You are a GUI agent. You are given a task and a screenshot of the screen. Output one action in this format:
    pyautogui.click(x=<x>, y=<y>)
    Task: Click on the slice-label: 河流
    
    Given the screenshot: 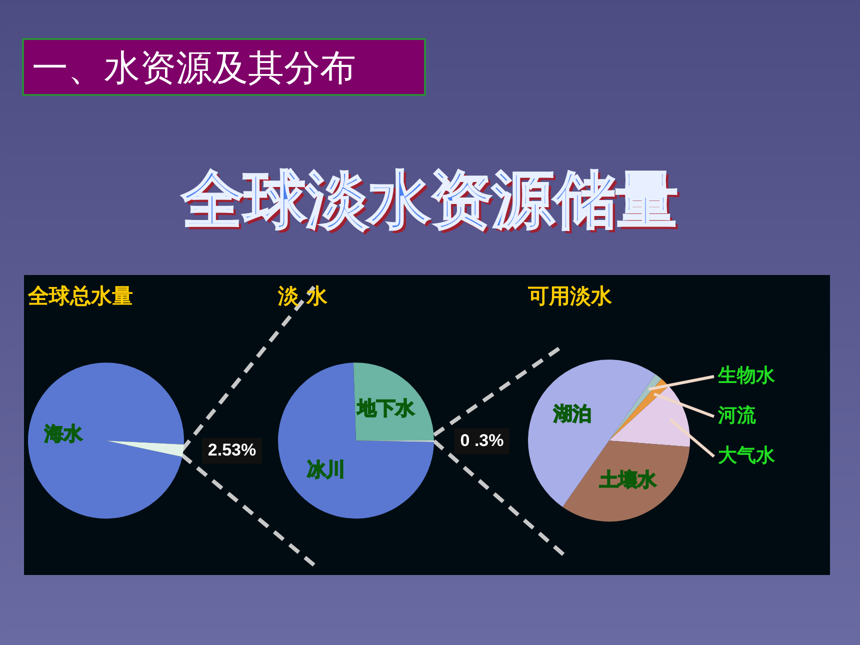 What is the action you would take?
    pyautogui.click(x=737, y=415)
    